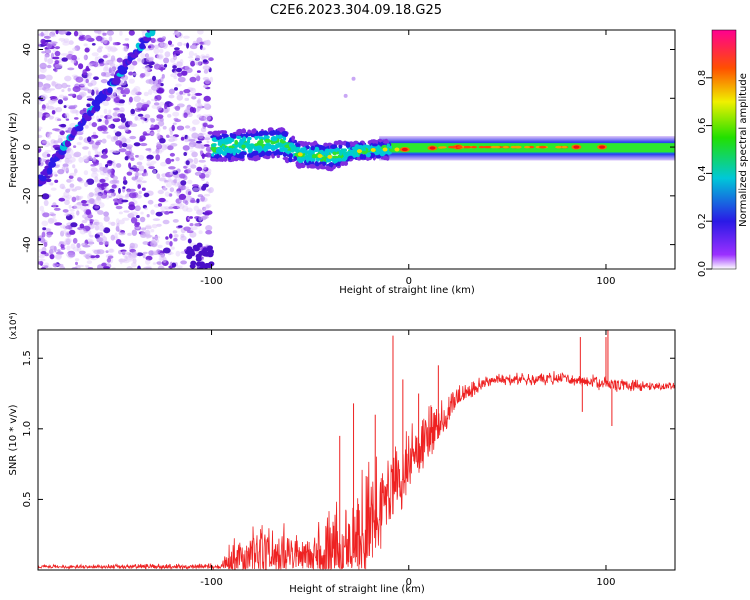  I want to click on x-tick-label: -100, so click(211, 281).